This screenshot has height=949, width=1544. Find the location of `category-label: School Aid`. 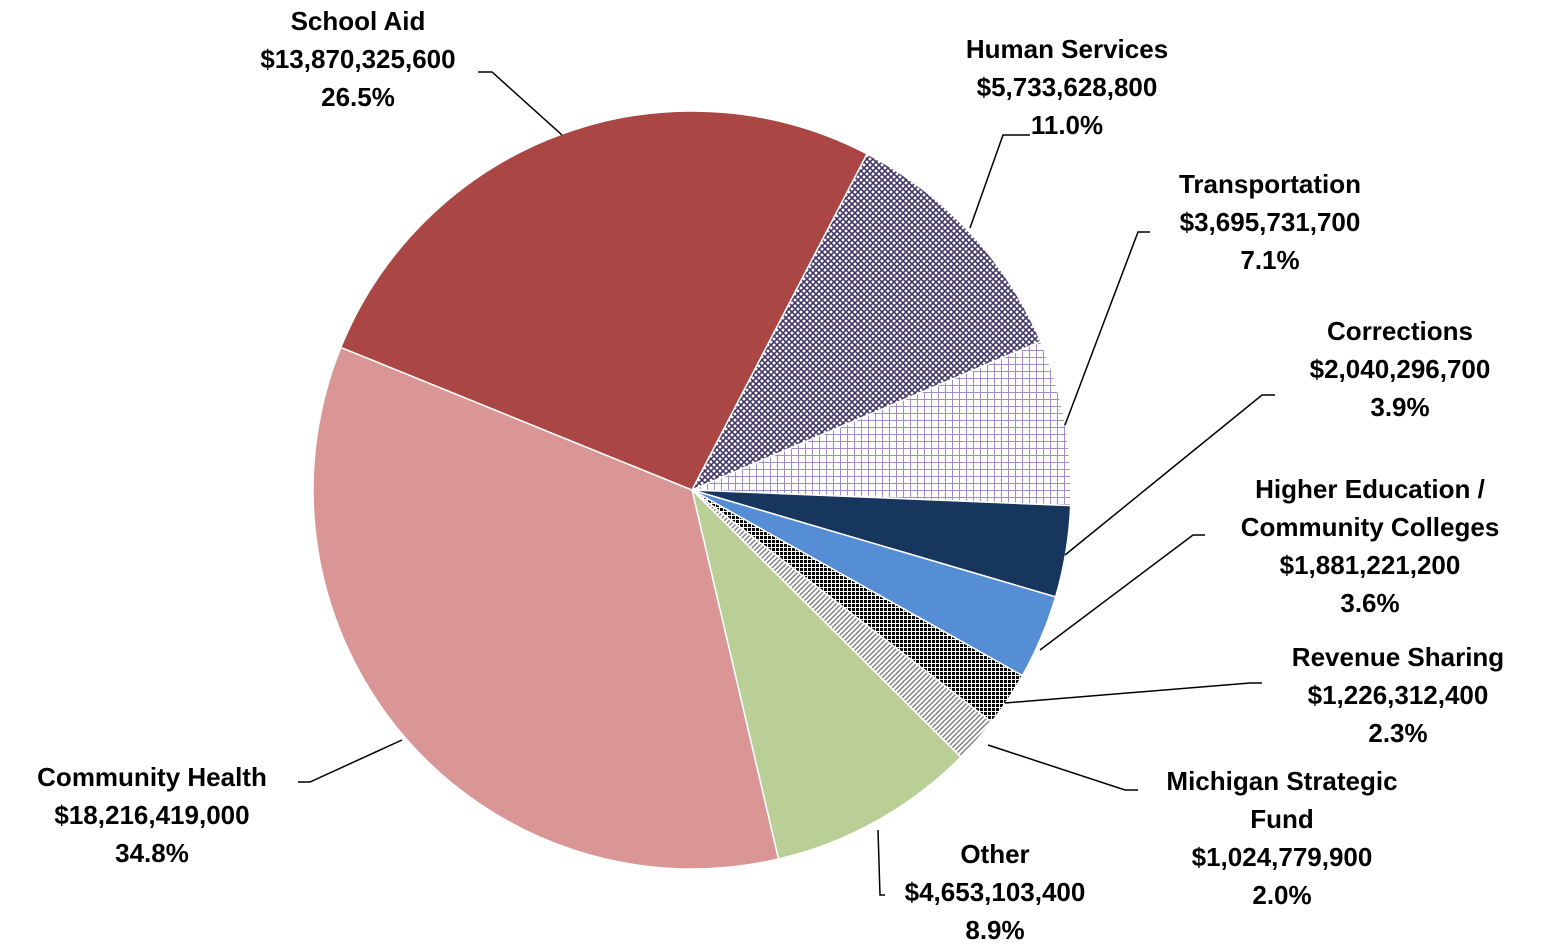

category-label: School Aid is located at coordinates (358, 21).